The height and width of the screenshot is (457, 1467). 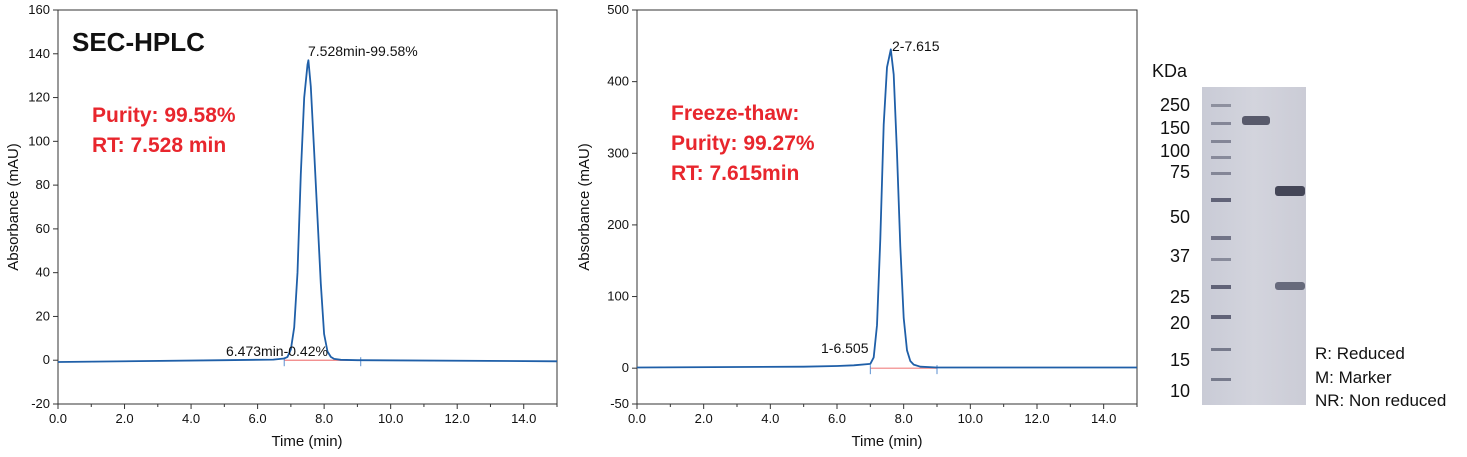 I want to click on gel-marker-label: 37, so click(x=1180, y=256).